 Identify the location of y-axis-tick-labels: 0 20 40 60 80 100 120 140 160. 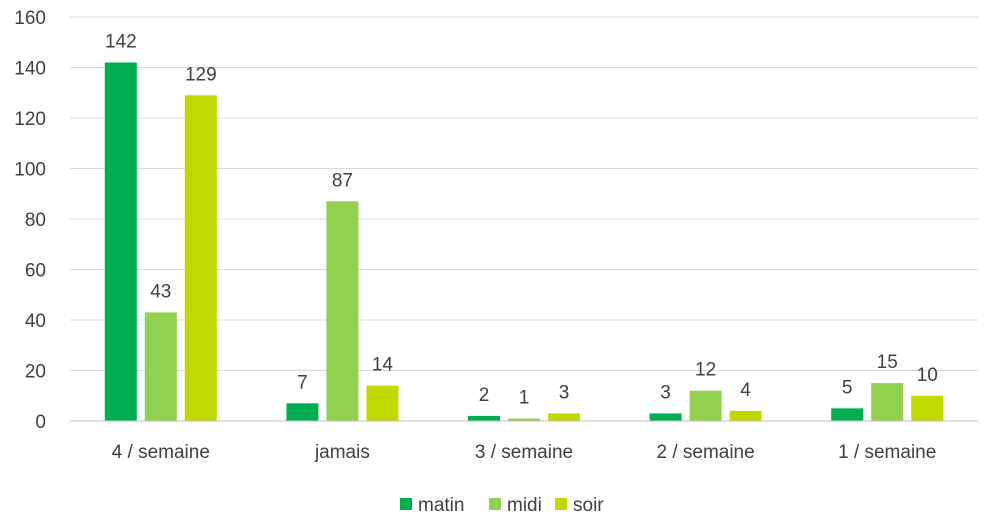
(30, 220).